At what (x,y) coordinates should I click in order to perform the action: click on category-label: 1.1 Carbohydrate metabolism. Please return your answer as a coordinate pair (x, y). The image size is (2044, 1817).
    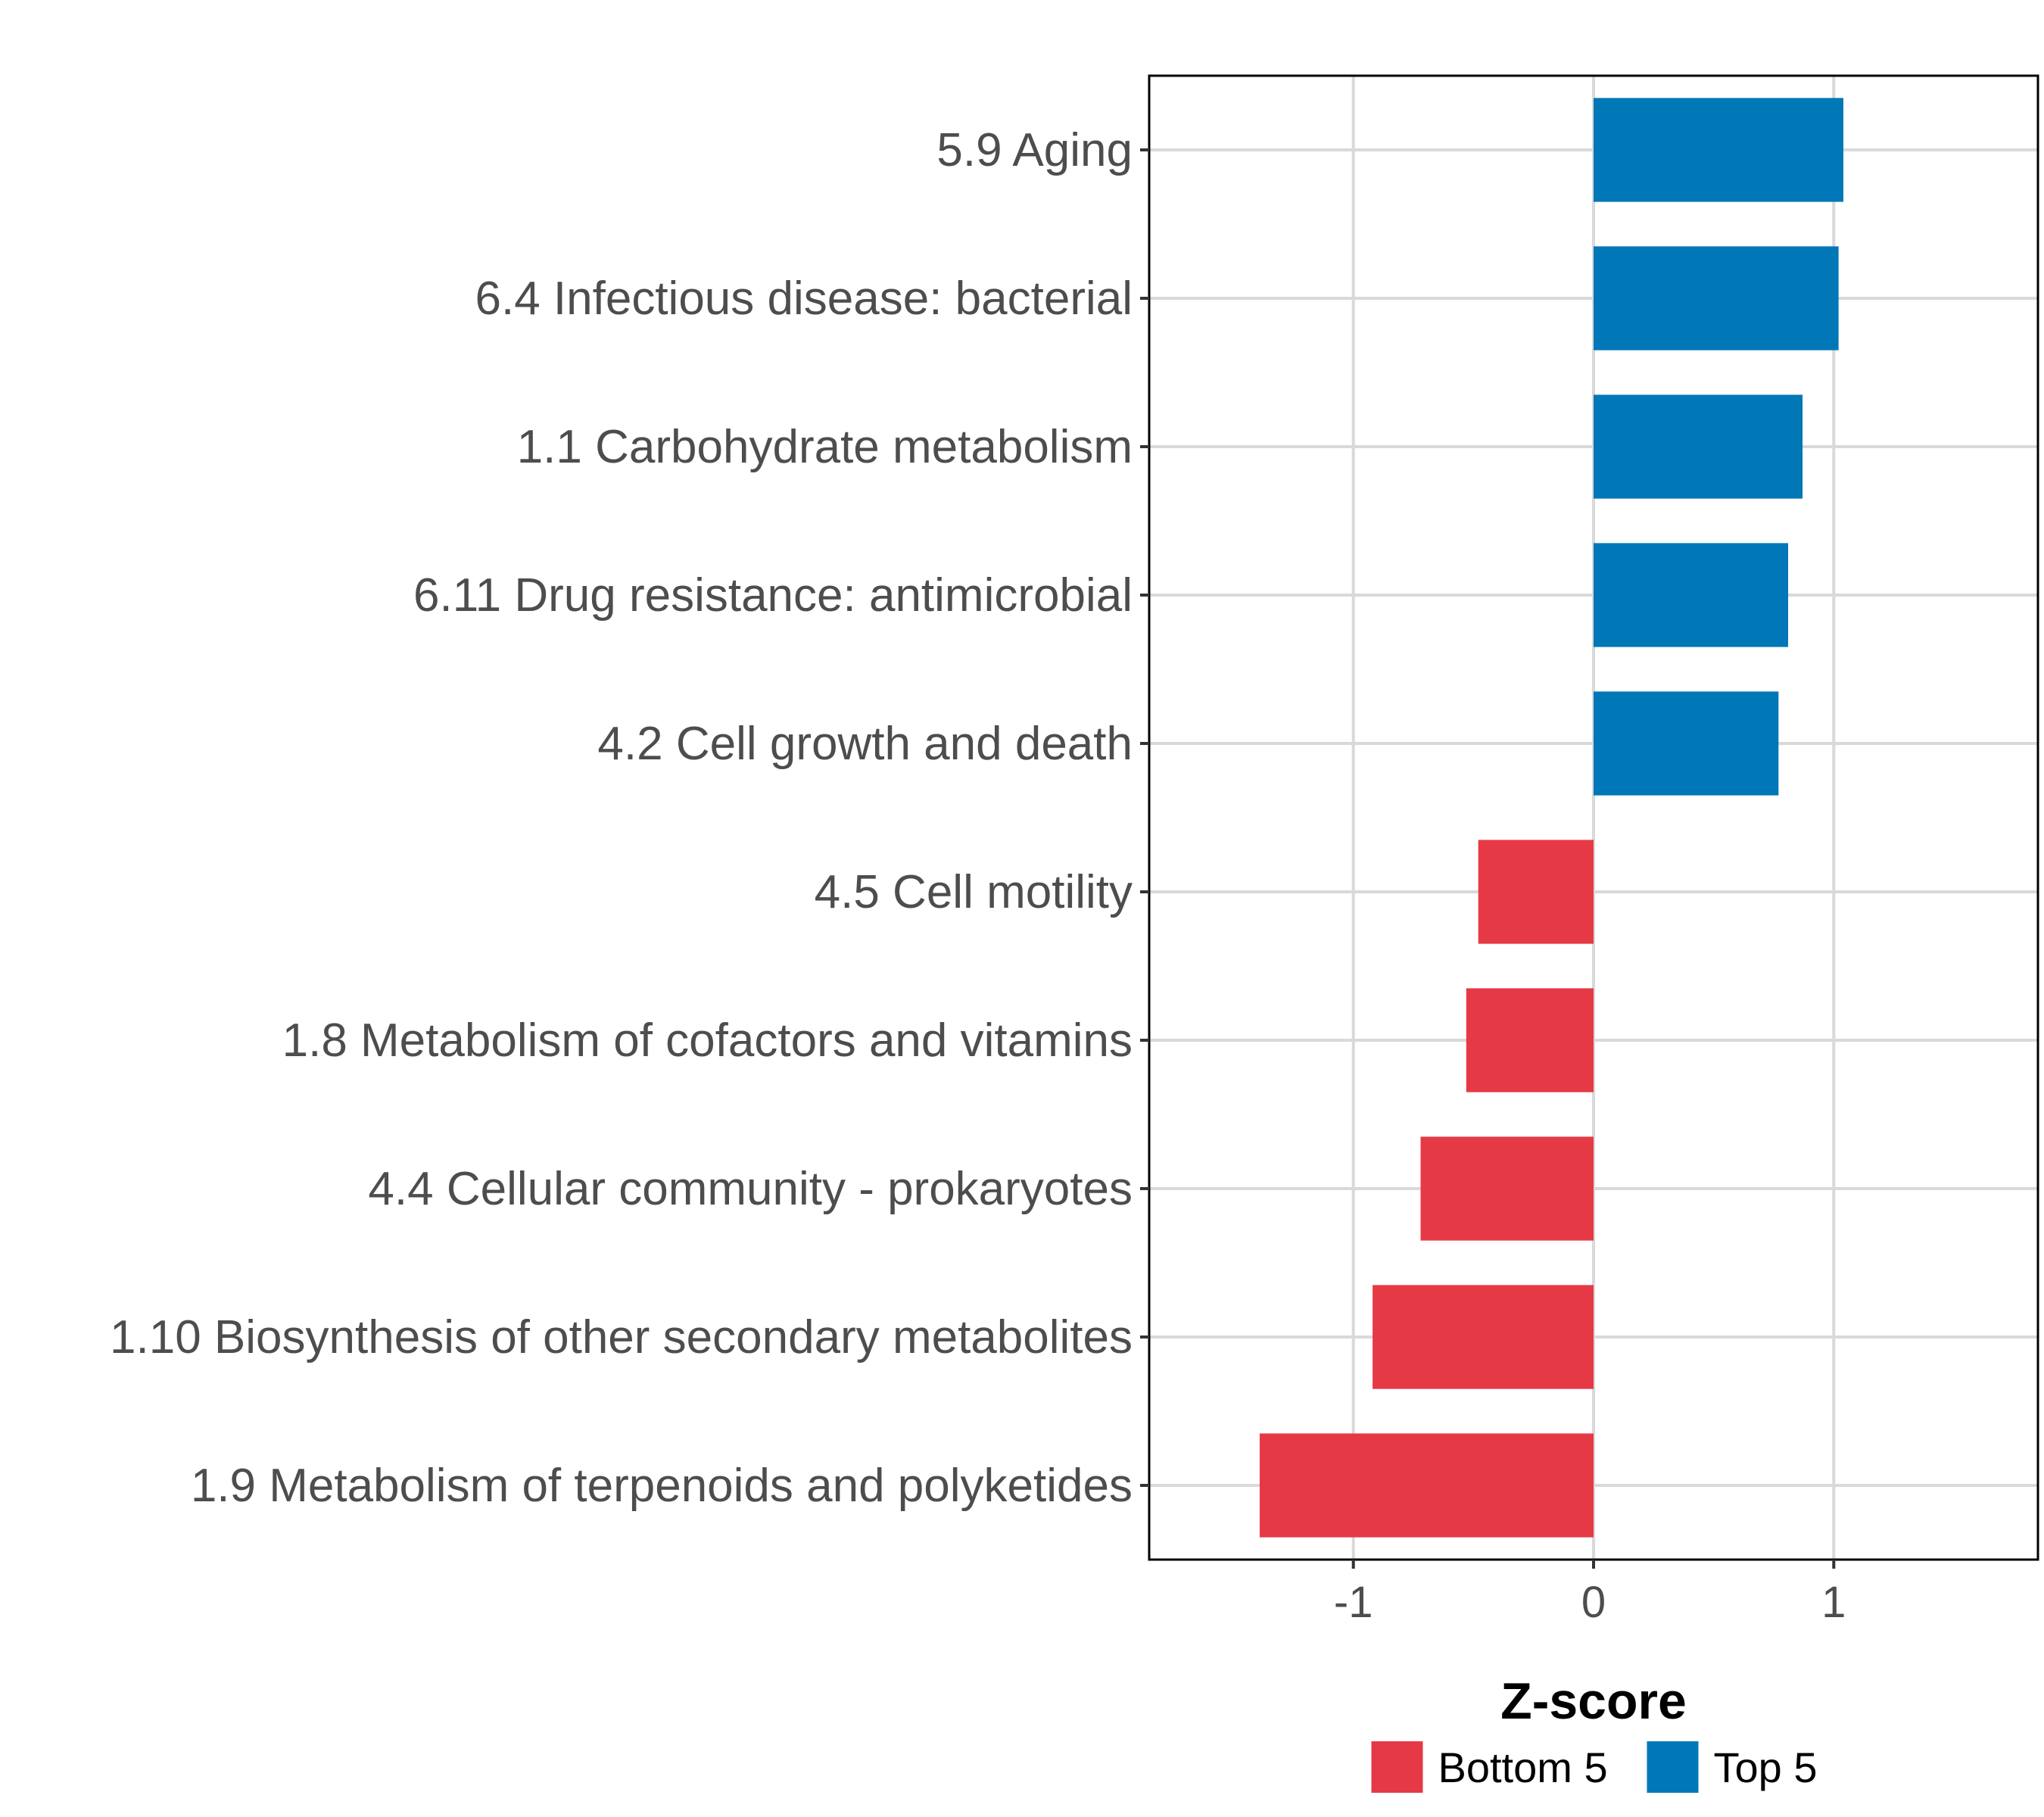
    Looking at the image, I should click on (825, 447).